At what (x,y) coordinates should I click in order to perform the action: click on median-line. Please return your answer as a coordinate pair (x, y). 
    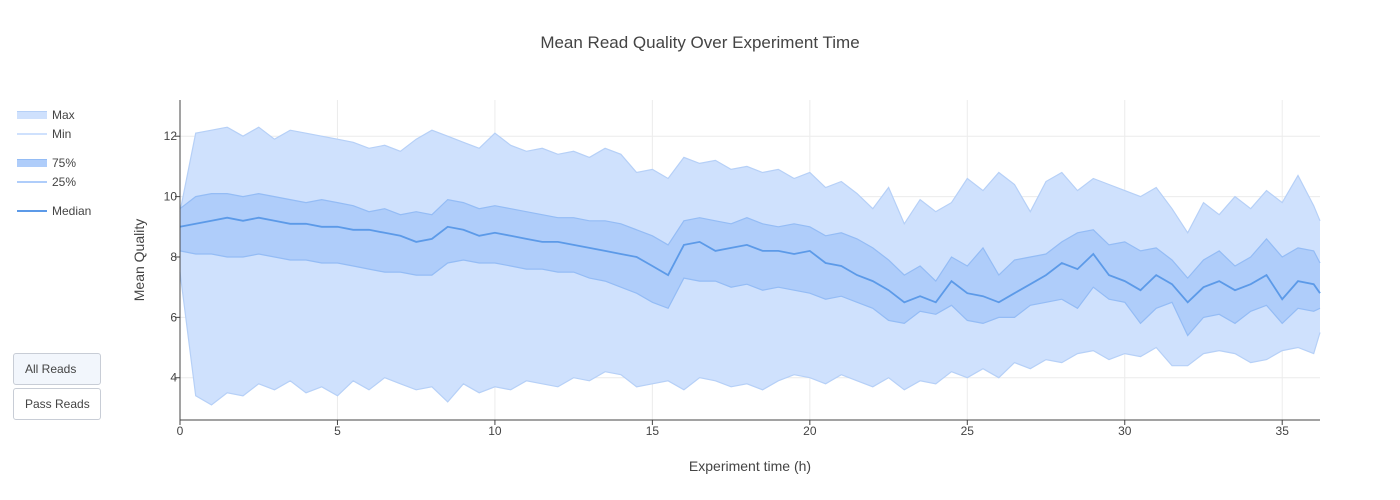
    Looking at the image, I should click on (750, 260).